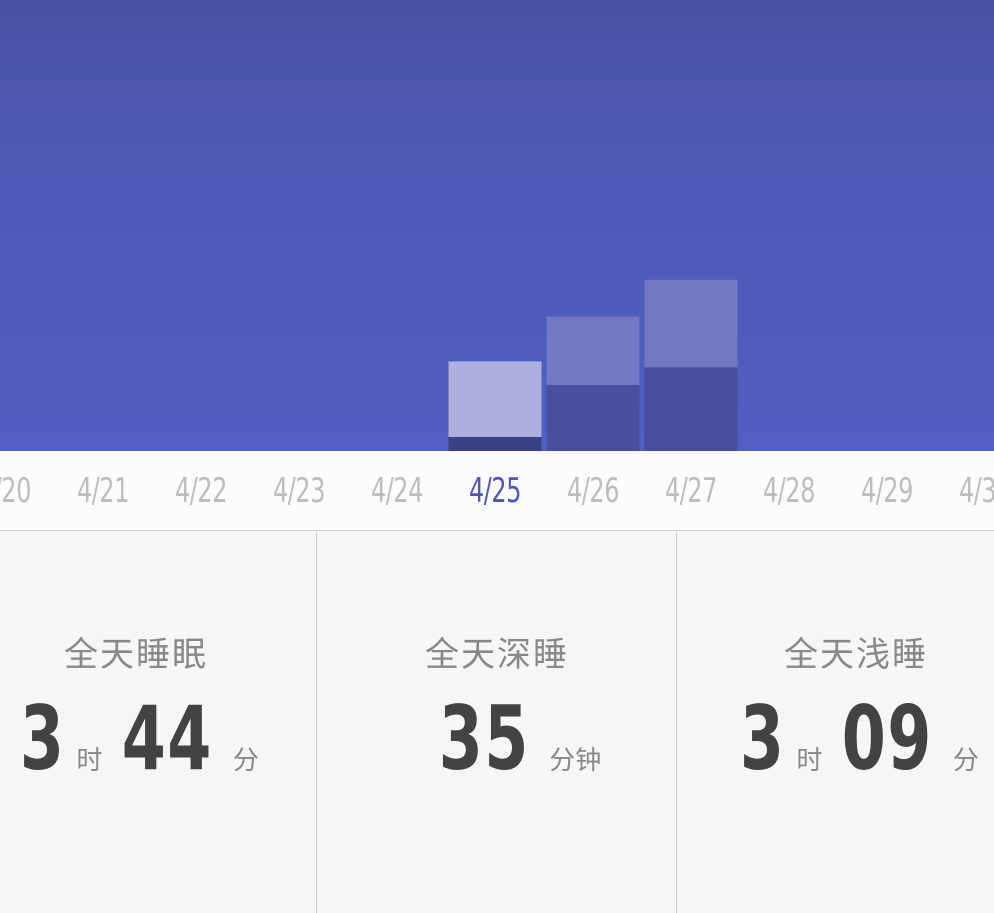 Image resolution: width=994 pixels, height=913 pixels. Describe the element at coordinates (887, 491) in the screenshot. I see `date-tab-4-29: 4/29` at that location.